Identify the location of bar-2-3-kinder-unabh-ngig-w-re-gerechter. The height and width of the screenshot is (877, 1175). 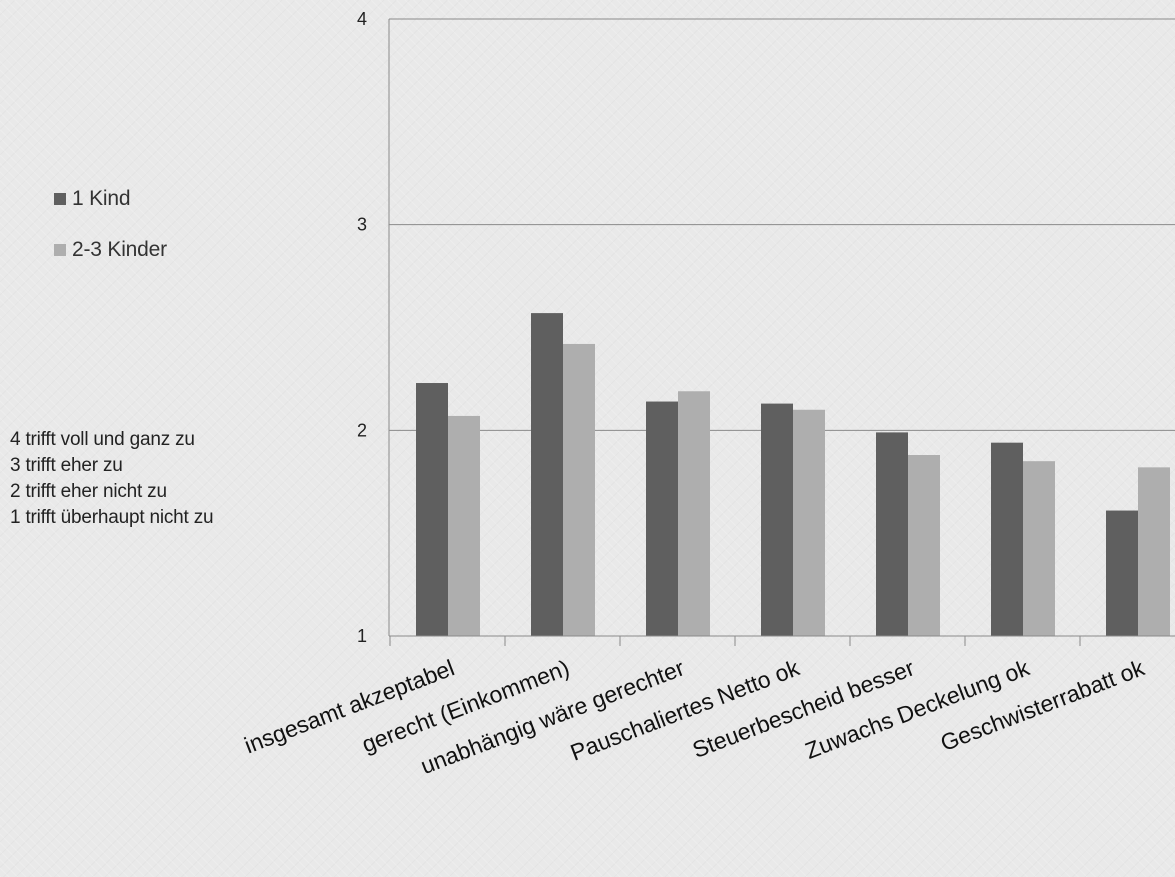
(694, 513).